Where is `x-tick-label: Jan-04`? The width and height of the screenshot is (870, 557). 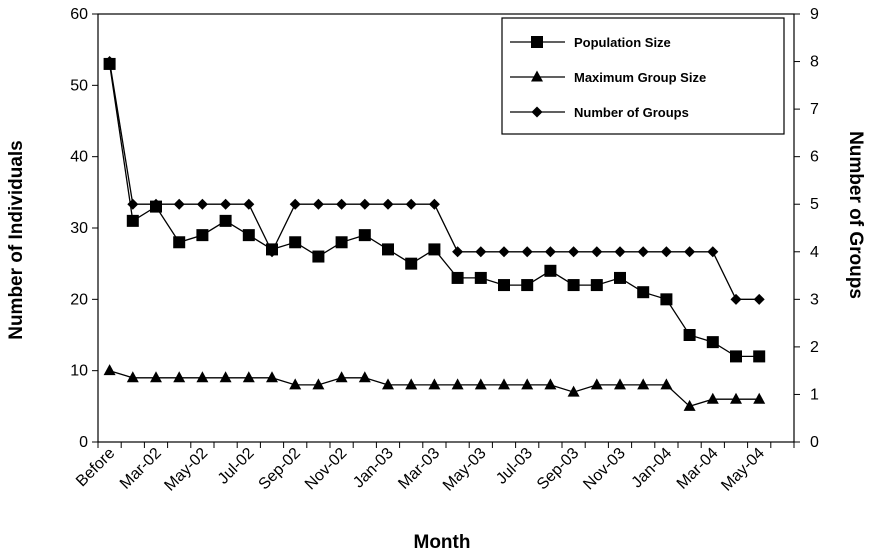
x-tick-label: Jan-04 is located at coordinates (652, 468).